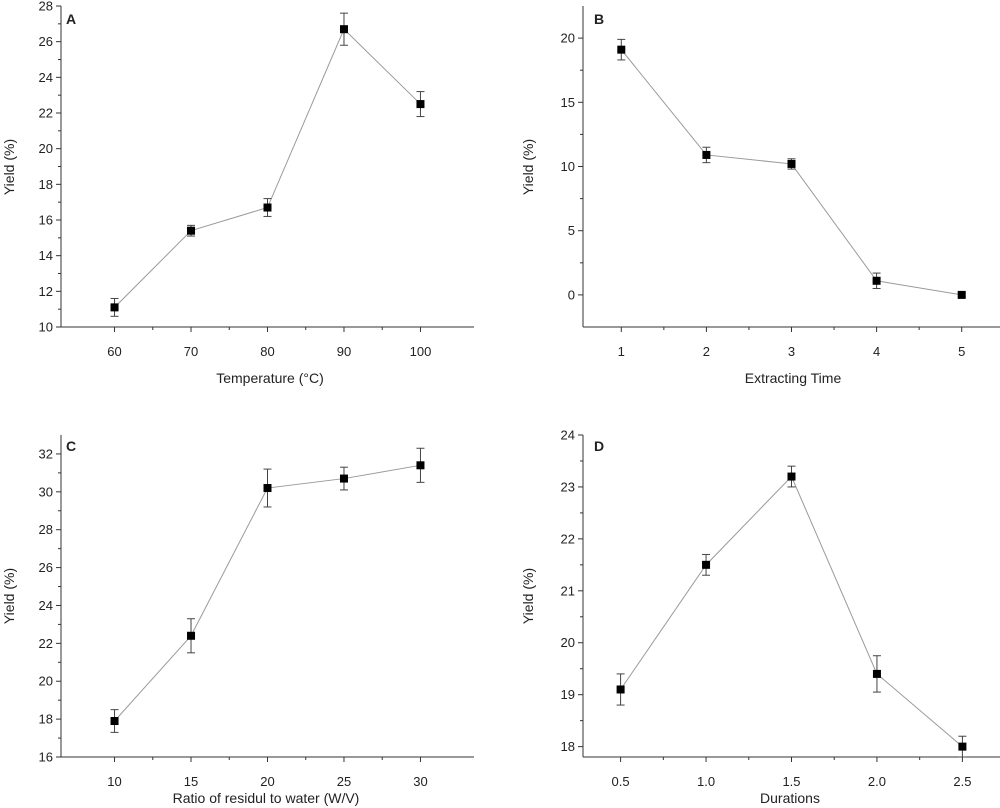 The image size is (1000, 808). What do you see at coordinates (790, 798) in the screenshot?
I see `x-axis-label: Durations` at bounding box center [790, 798].